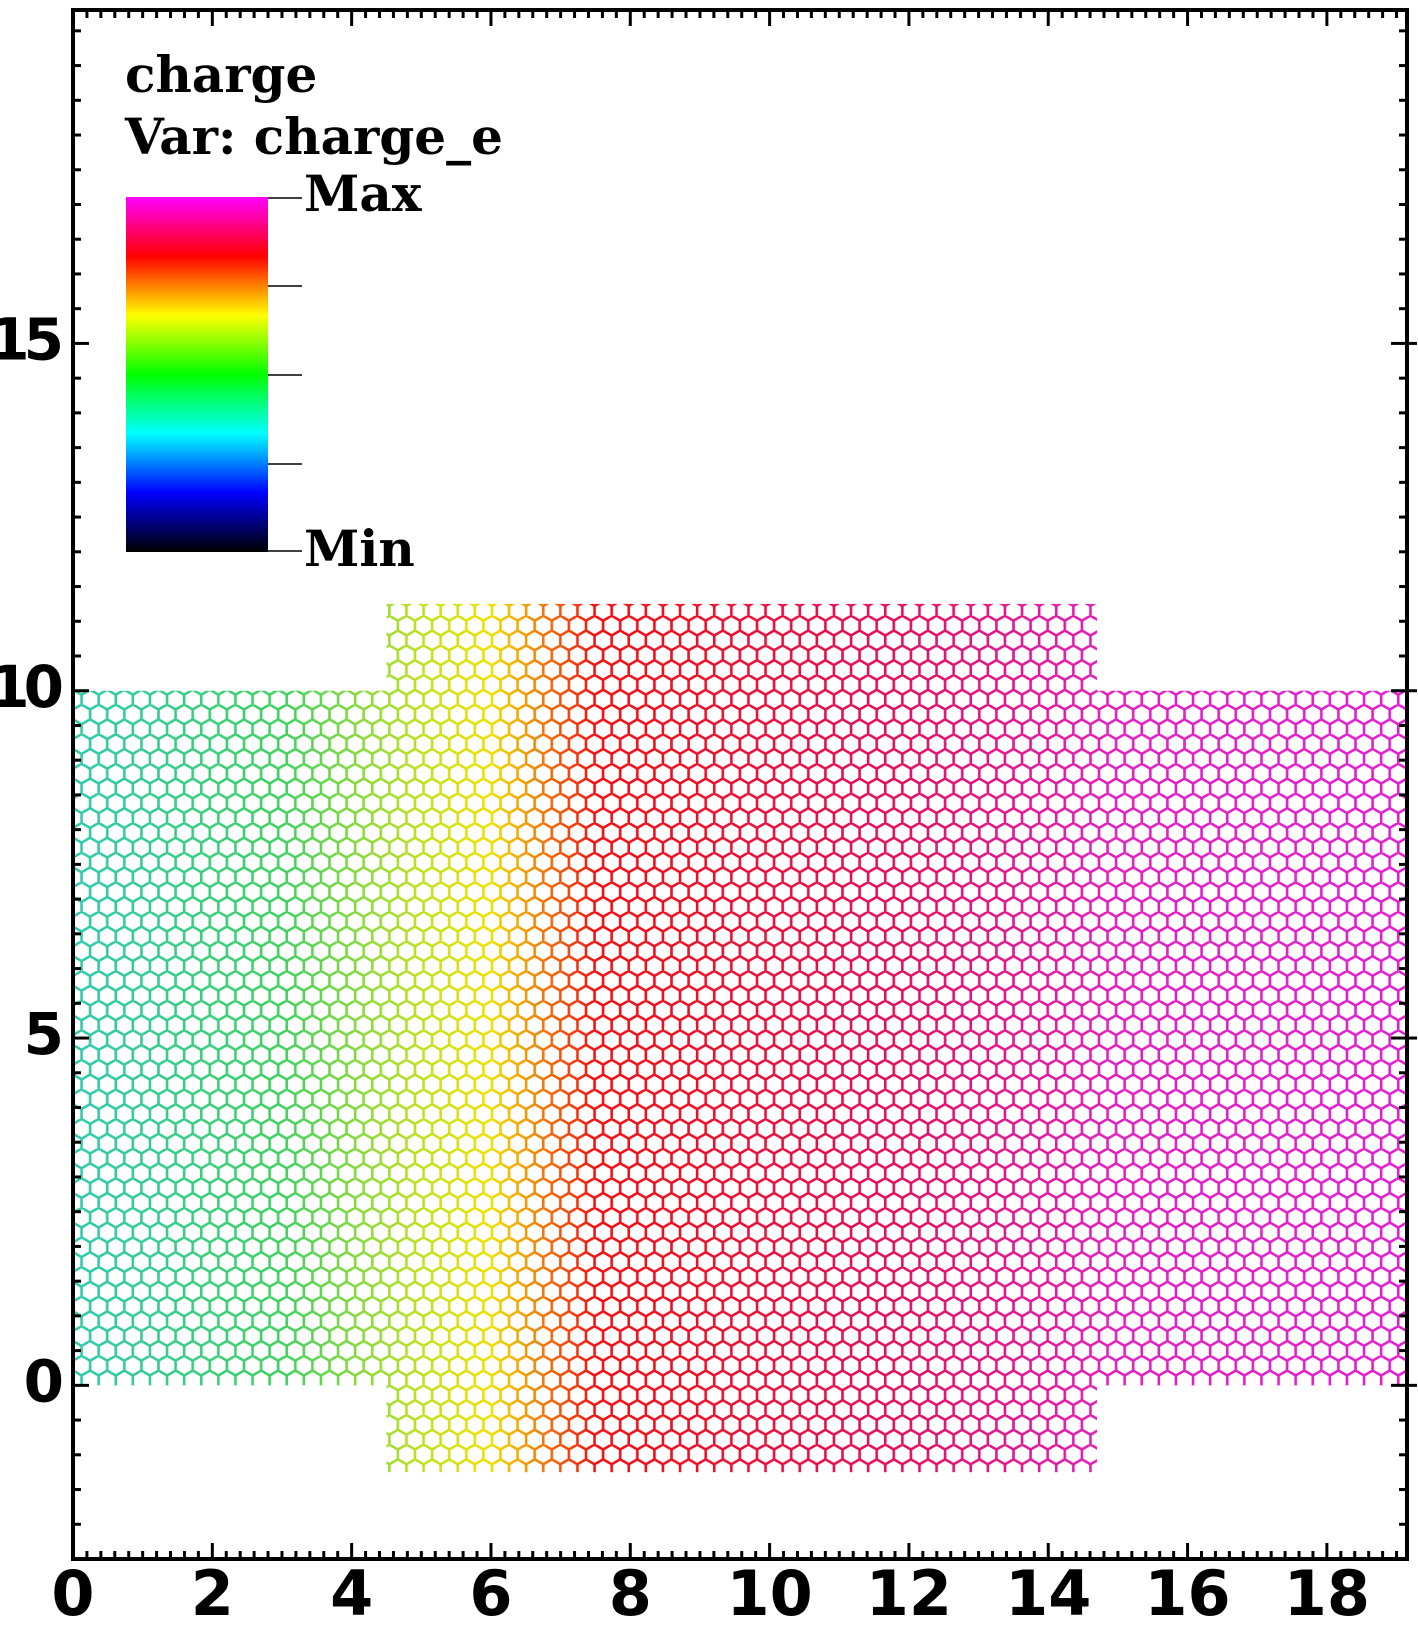  I want to click on x-tick-label: 4, so click(351, 1593).